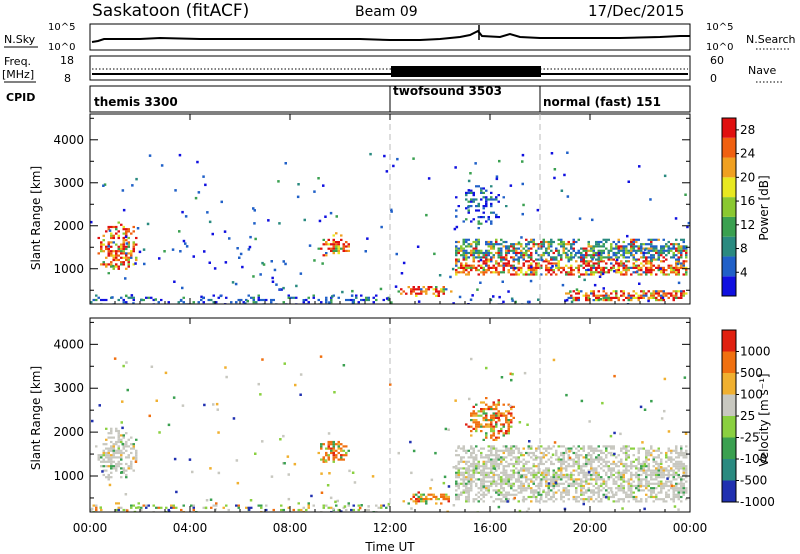  What do you see at coordinates (757, 502) in the screenshot?
I see `velocity-colorbar-tick-label-7: -1000` at bounding box center [757, 502].